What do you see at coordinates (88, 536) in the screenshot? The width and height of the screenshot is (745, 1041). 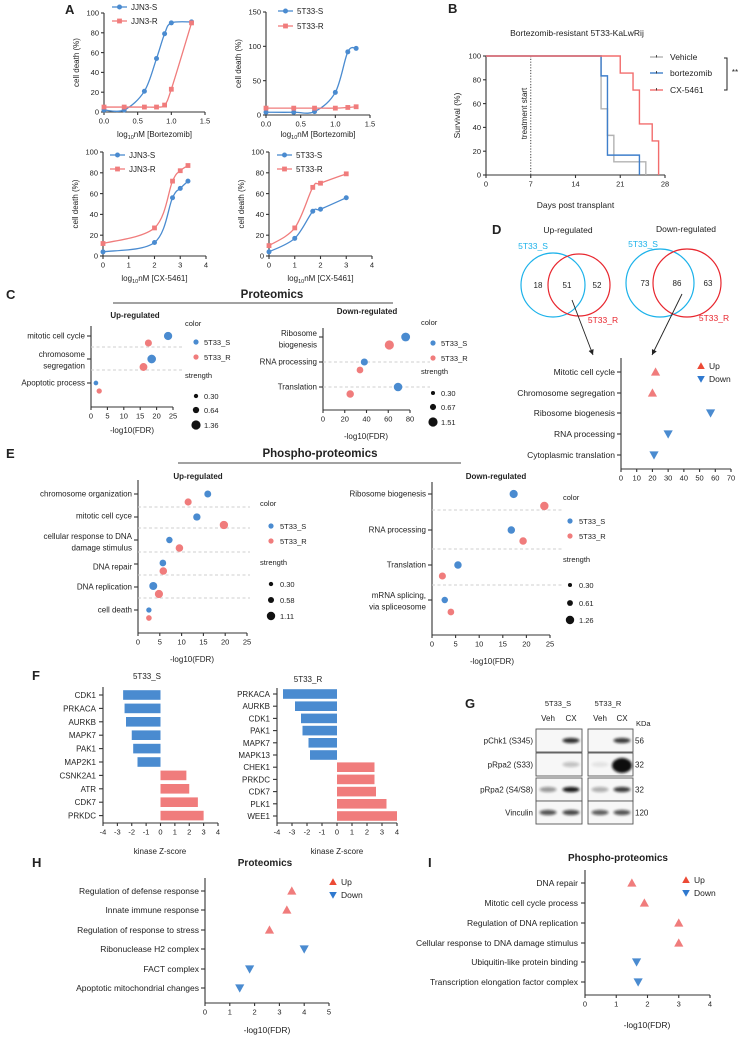 I see `category-label: cellular response to DNA` at bounding box center [88, 536].